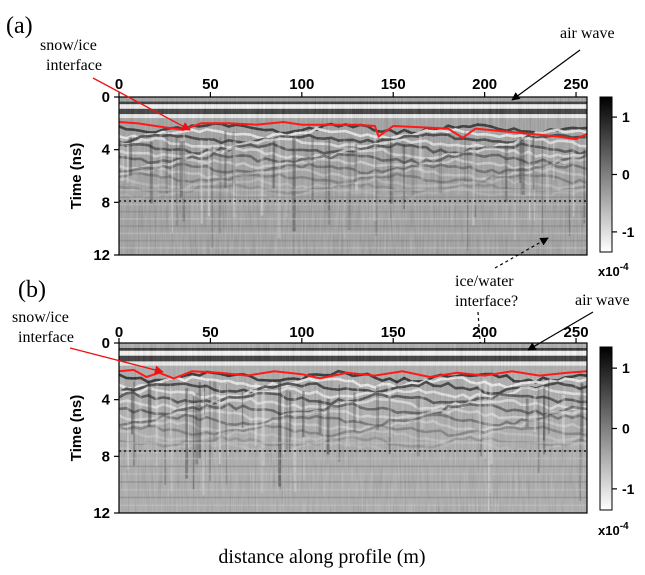  Describe the element at coordinates (521, 253) in the screenshot. I see `arrow-ice-water-a` at that location.